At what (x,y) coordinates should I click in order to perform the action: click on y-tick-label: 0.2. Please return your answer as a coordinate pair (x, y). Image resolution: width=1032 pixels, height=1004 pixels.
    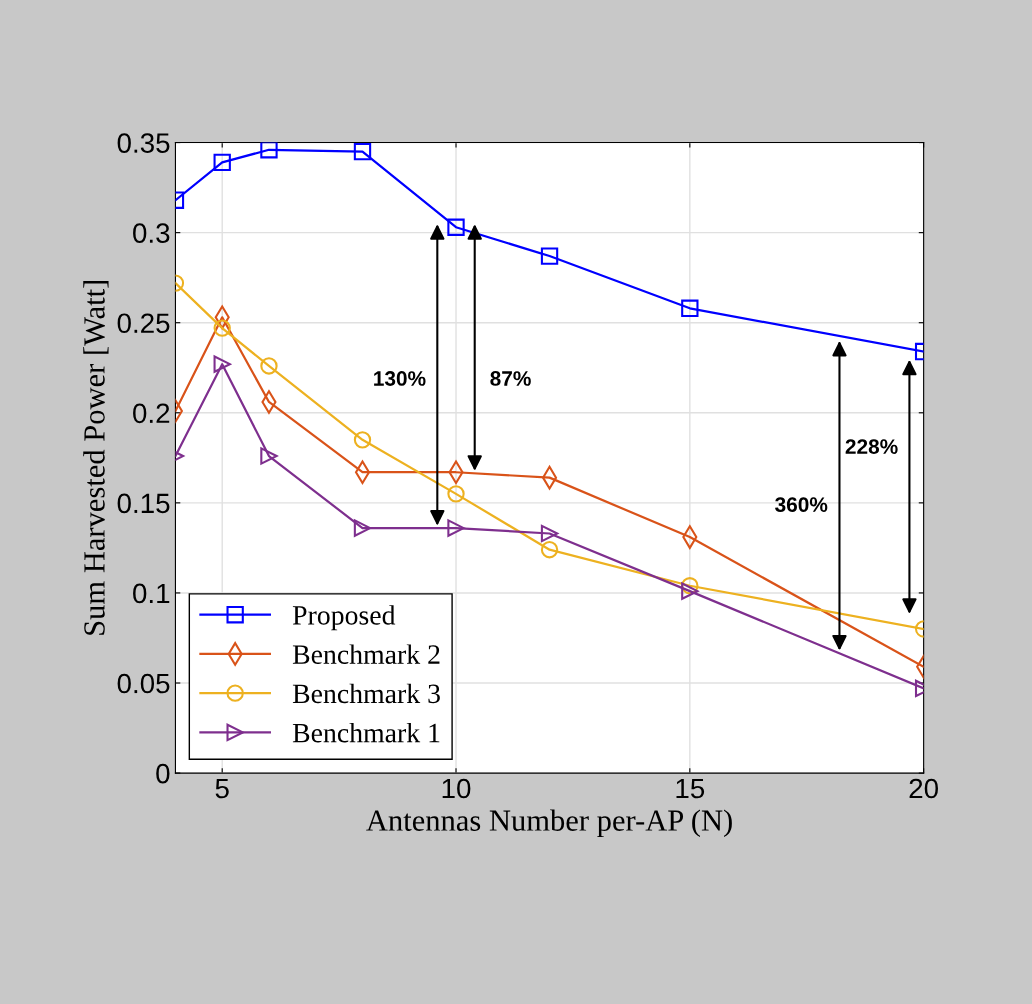
    Looking at the image, I should click on (151, 413).